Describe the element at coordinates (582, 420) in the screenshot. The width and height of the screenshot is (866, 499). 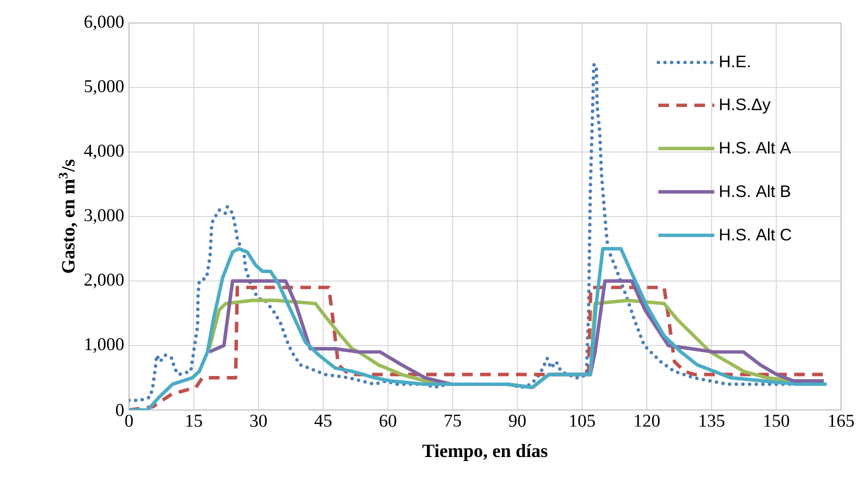
I see `x-tick-label: 105` at that location.